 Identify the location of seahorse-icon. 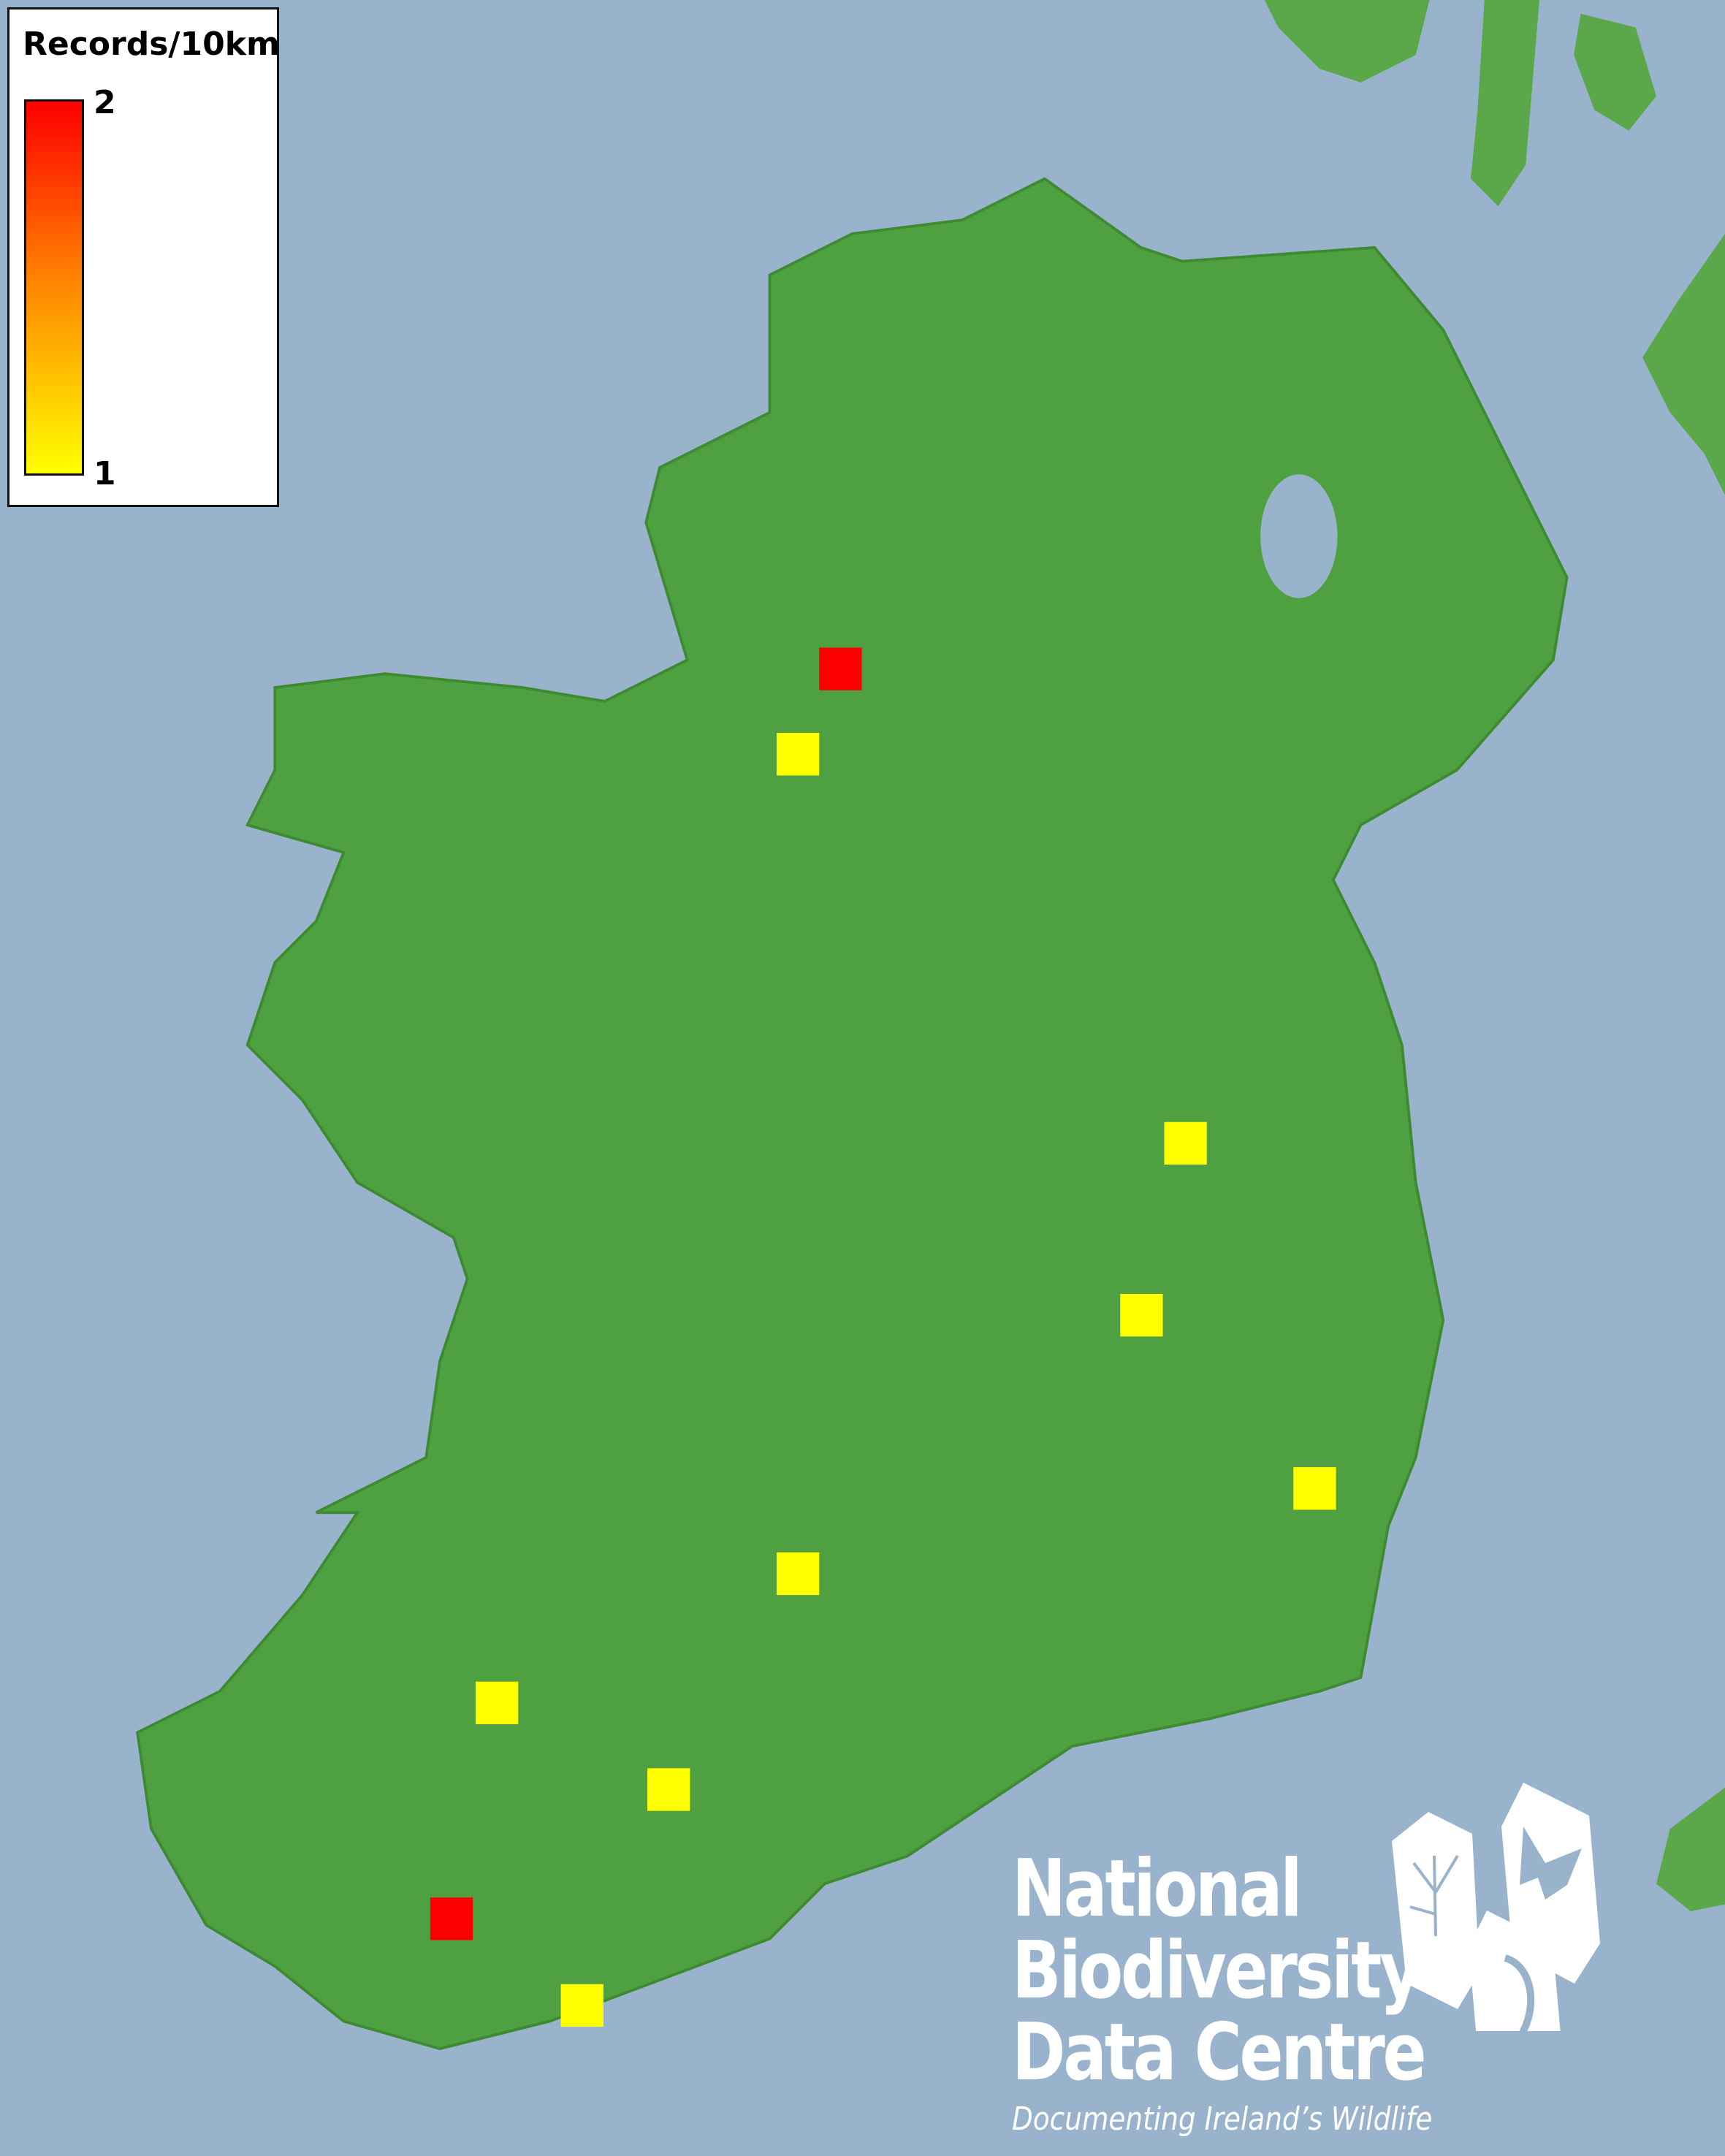
(1515, 1971).